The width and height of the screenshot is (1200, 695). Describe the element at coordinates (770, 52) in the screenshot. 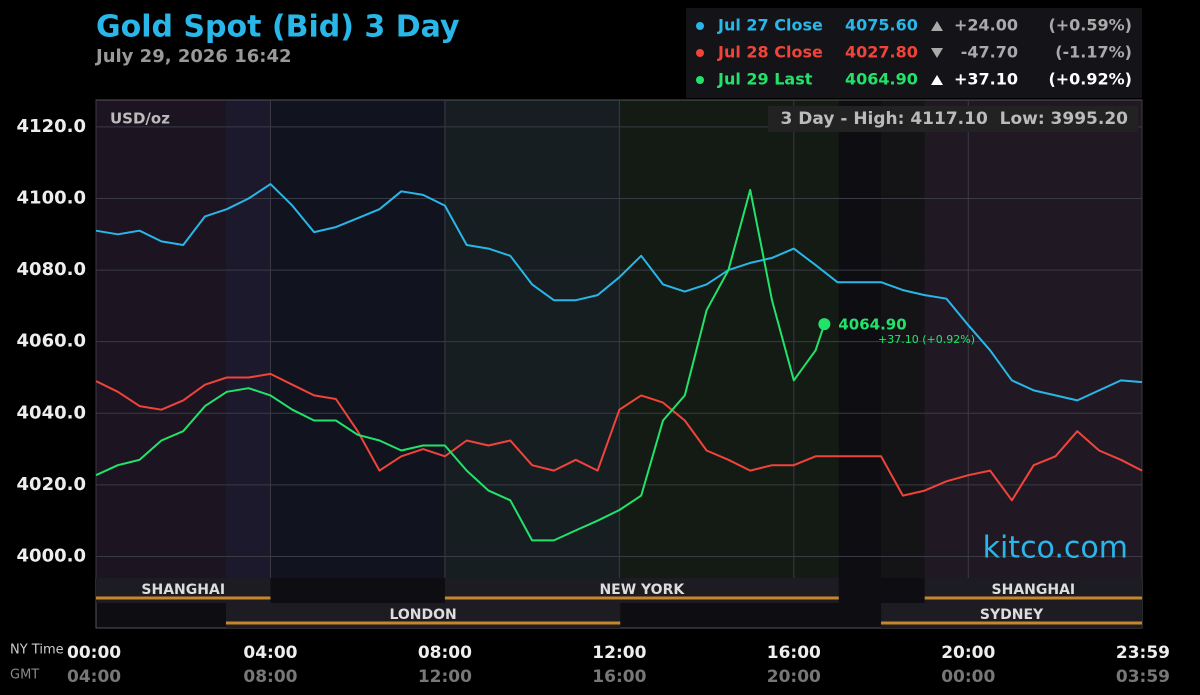

I see `legend-name: Jul 28 Close` at that location.